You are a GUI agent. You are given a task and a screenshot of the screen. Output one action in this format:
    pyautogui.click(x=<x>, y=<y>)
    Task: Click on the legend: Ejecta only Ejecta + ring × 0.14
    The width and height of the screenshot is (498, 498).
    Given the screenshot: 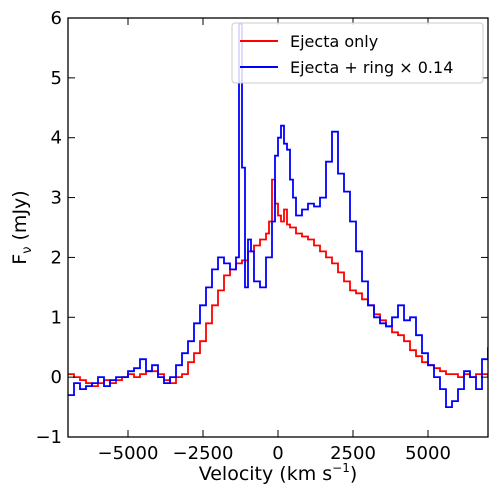 What is the action you would take?
    pyautogui.click(x=357, y=53)
    